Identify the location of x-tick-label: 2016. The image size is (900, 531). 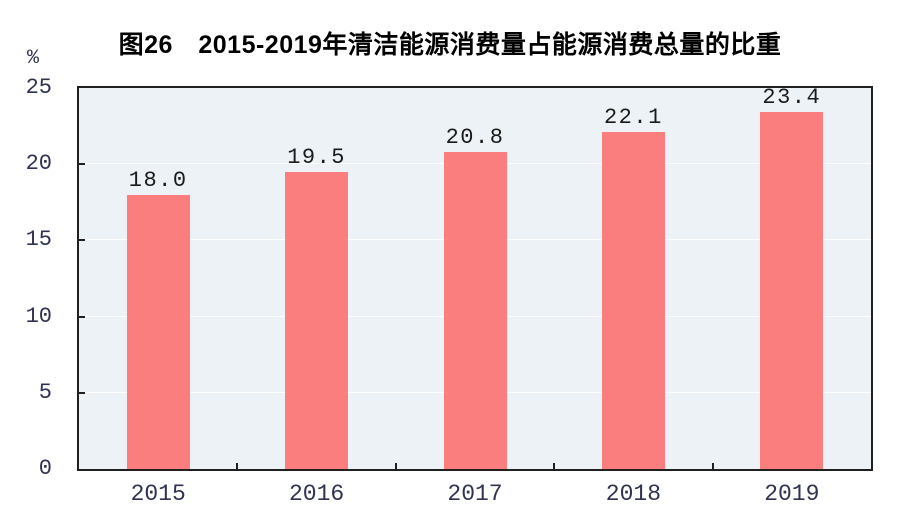
(316, 494).